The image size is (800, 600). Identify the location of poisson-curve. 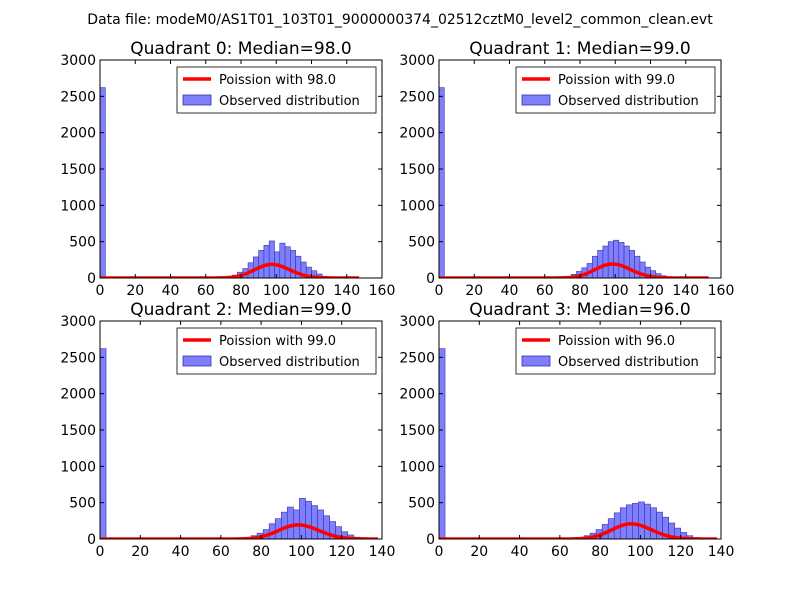
(230, 270).